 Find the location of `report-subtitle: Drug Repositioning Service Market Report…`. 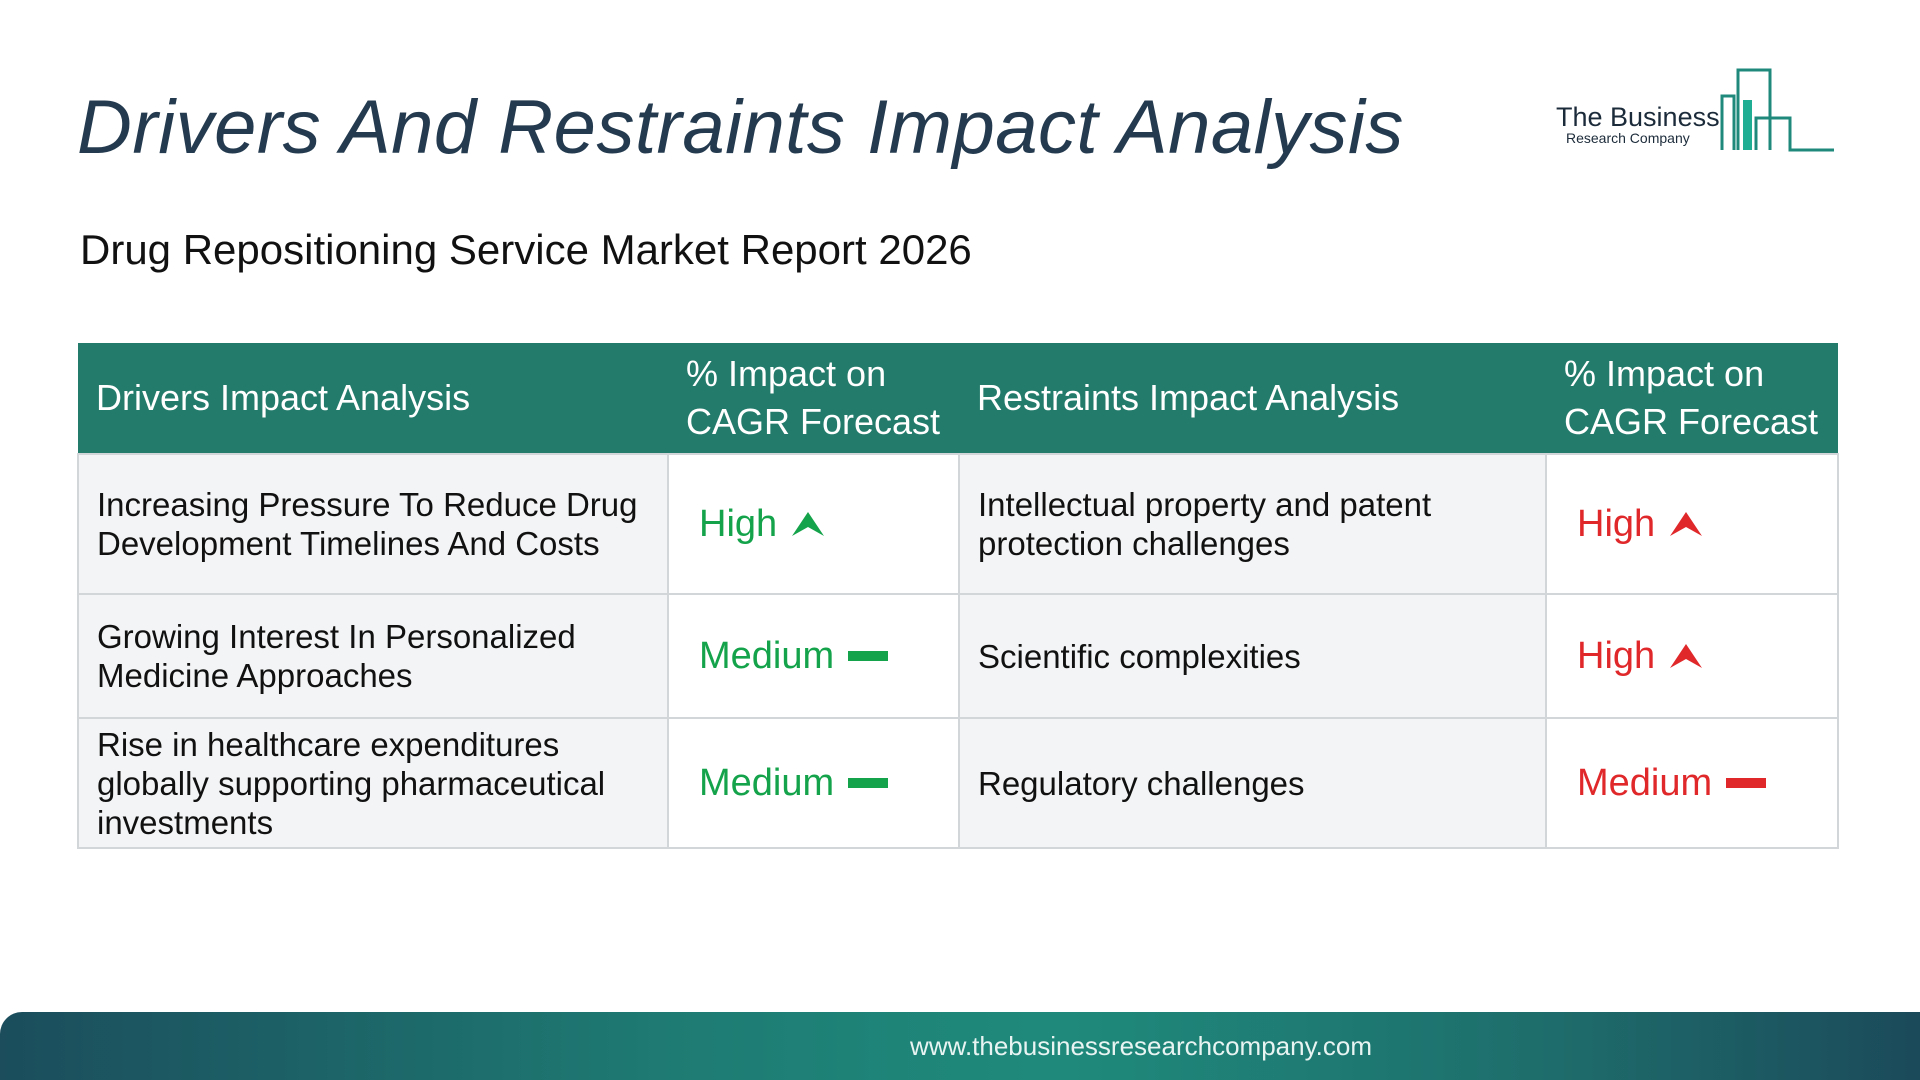

report-subtitle: Drug Repositioning Service Market Report… is located at coordinates (526, 249).